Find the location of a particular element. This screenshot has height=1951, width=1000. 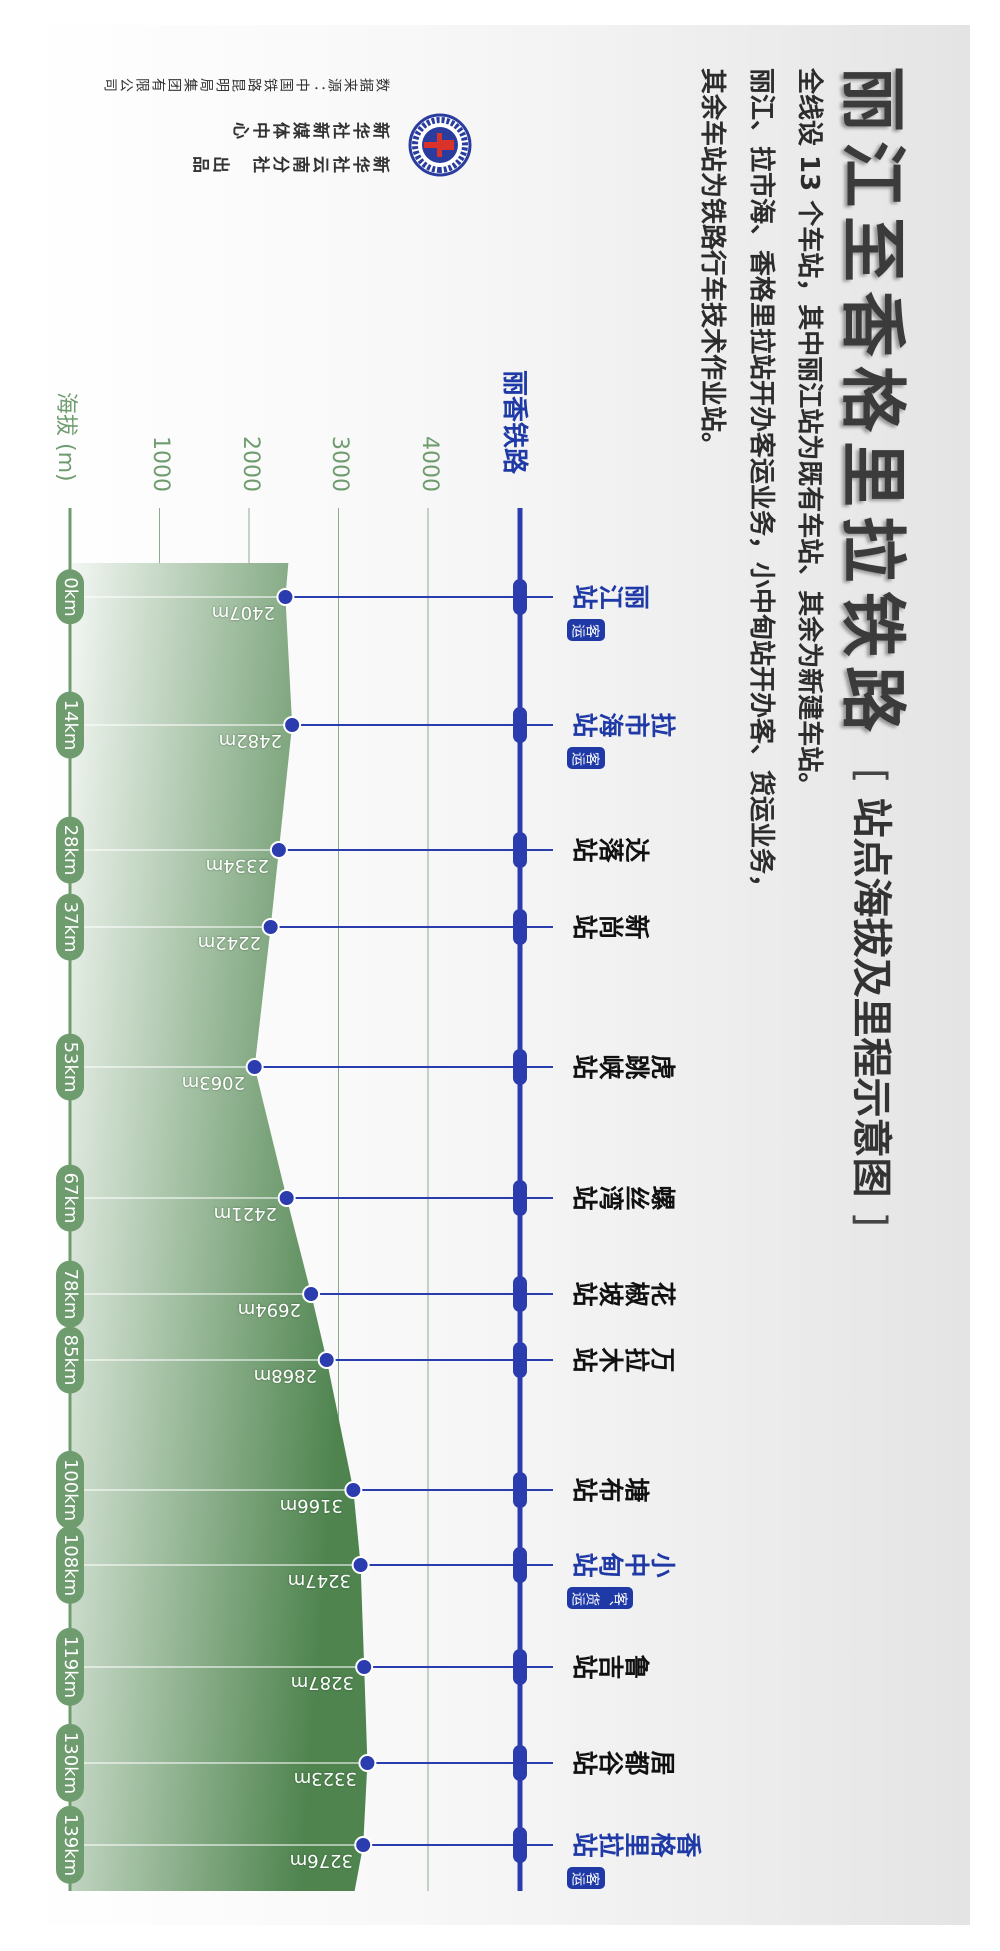

km-marker: 108km is located at coordinates (70, 1565).